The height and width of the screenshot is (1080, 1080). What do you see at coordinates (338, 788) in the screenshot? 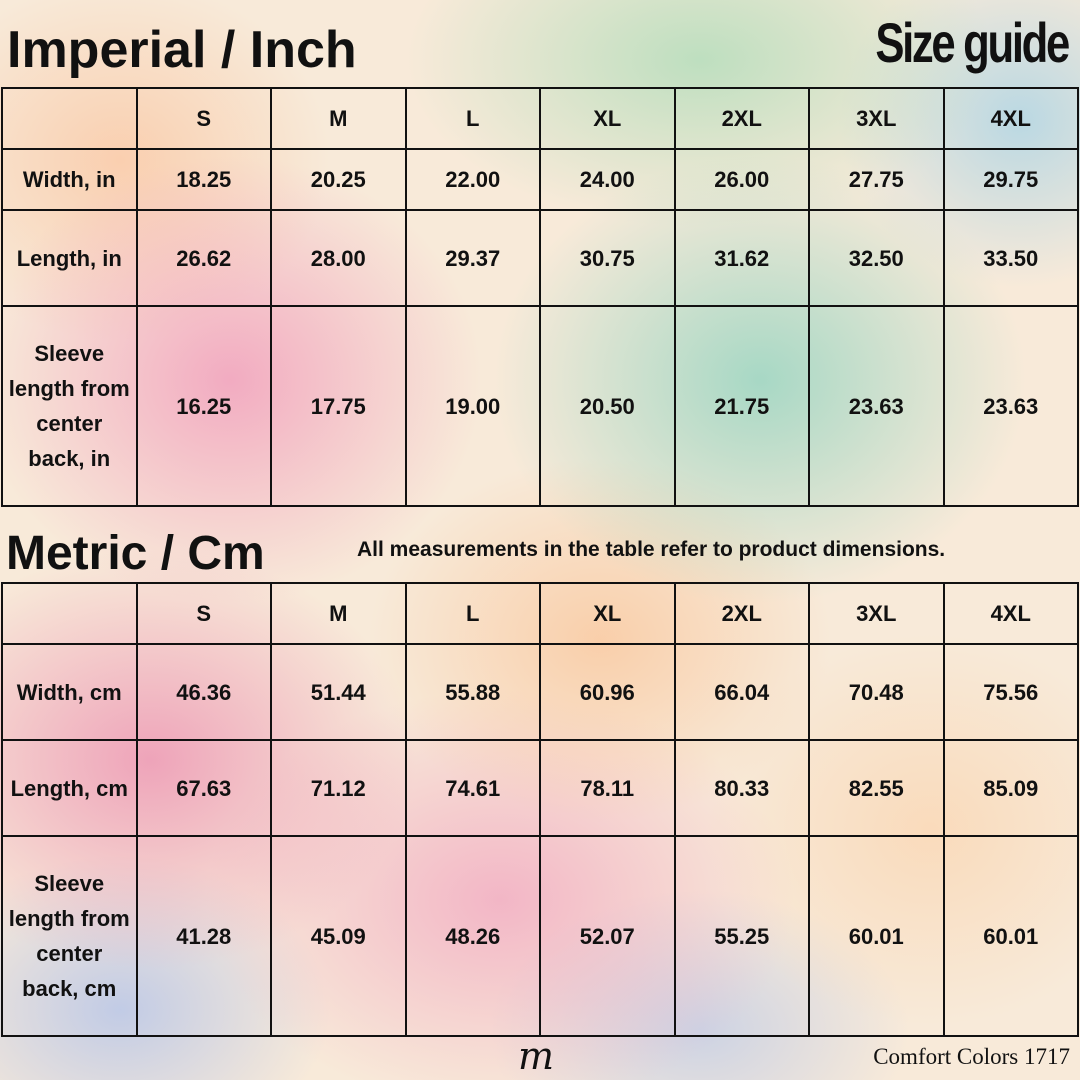
I see `value-cell: 71.12` at bounding box center [338, 788].